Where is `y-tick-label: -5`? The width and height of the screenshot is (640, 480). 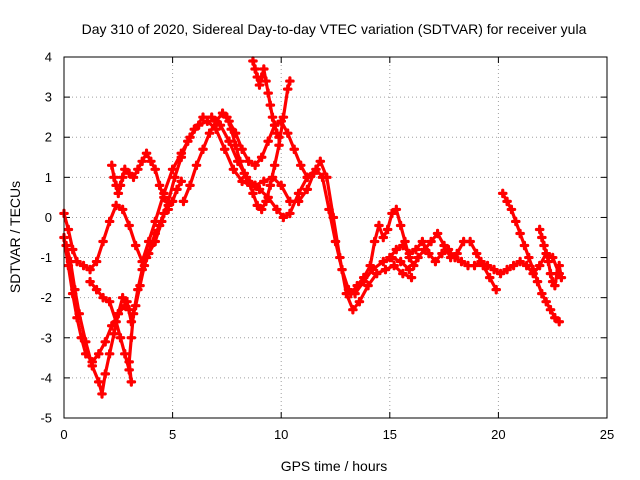
y-tick-label: -5 is located at coordinates (46, 418).